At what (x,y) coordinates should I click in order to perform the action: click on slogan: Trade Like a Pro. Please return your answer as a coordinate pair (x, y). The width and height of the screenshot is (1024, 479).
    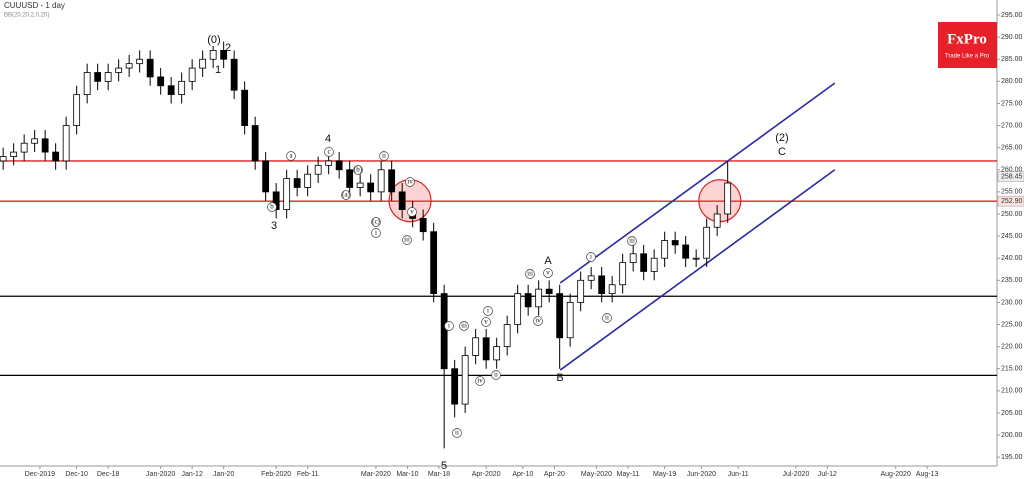
    Looking at the image, I should click on (967, 57).